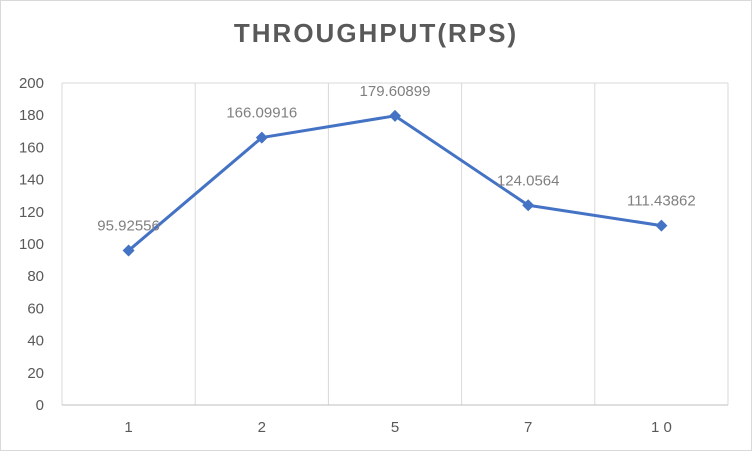  Describe the element at coordinates (31, 115) in the screenshot. I see `y-tick-label: 180` at that location.